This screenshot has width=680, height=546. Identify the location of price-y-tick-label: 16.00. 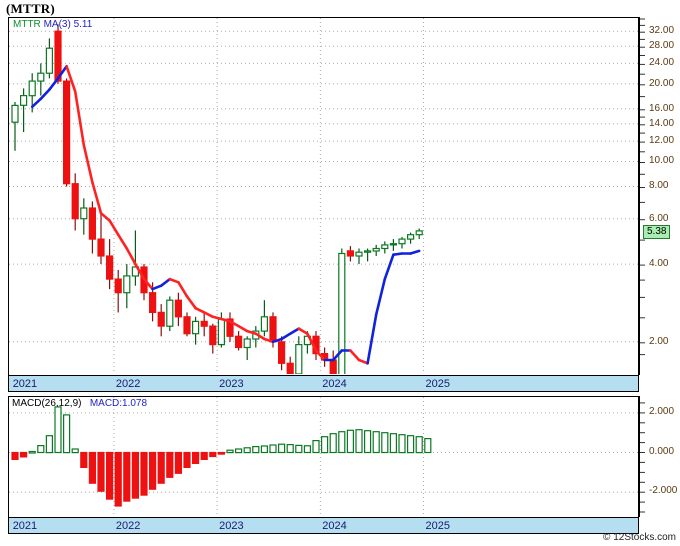
(662, 108).